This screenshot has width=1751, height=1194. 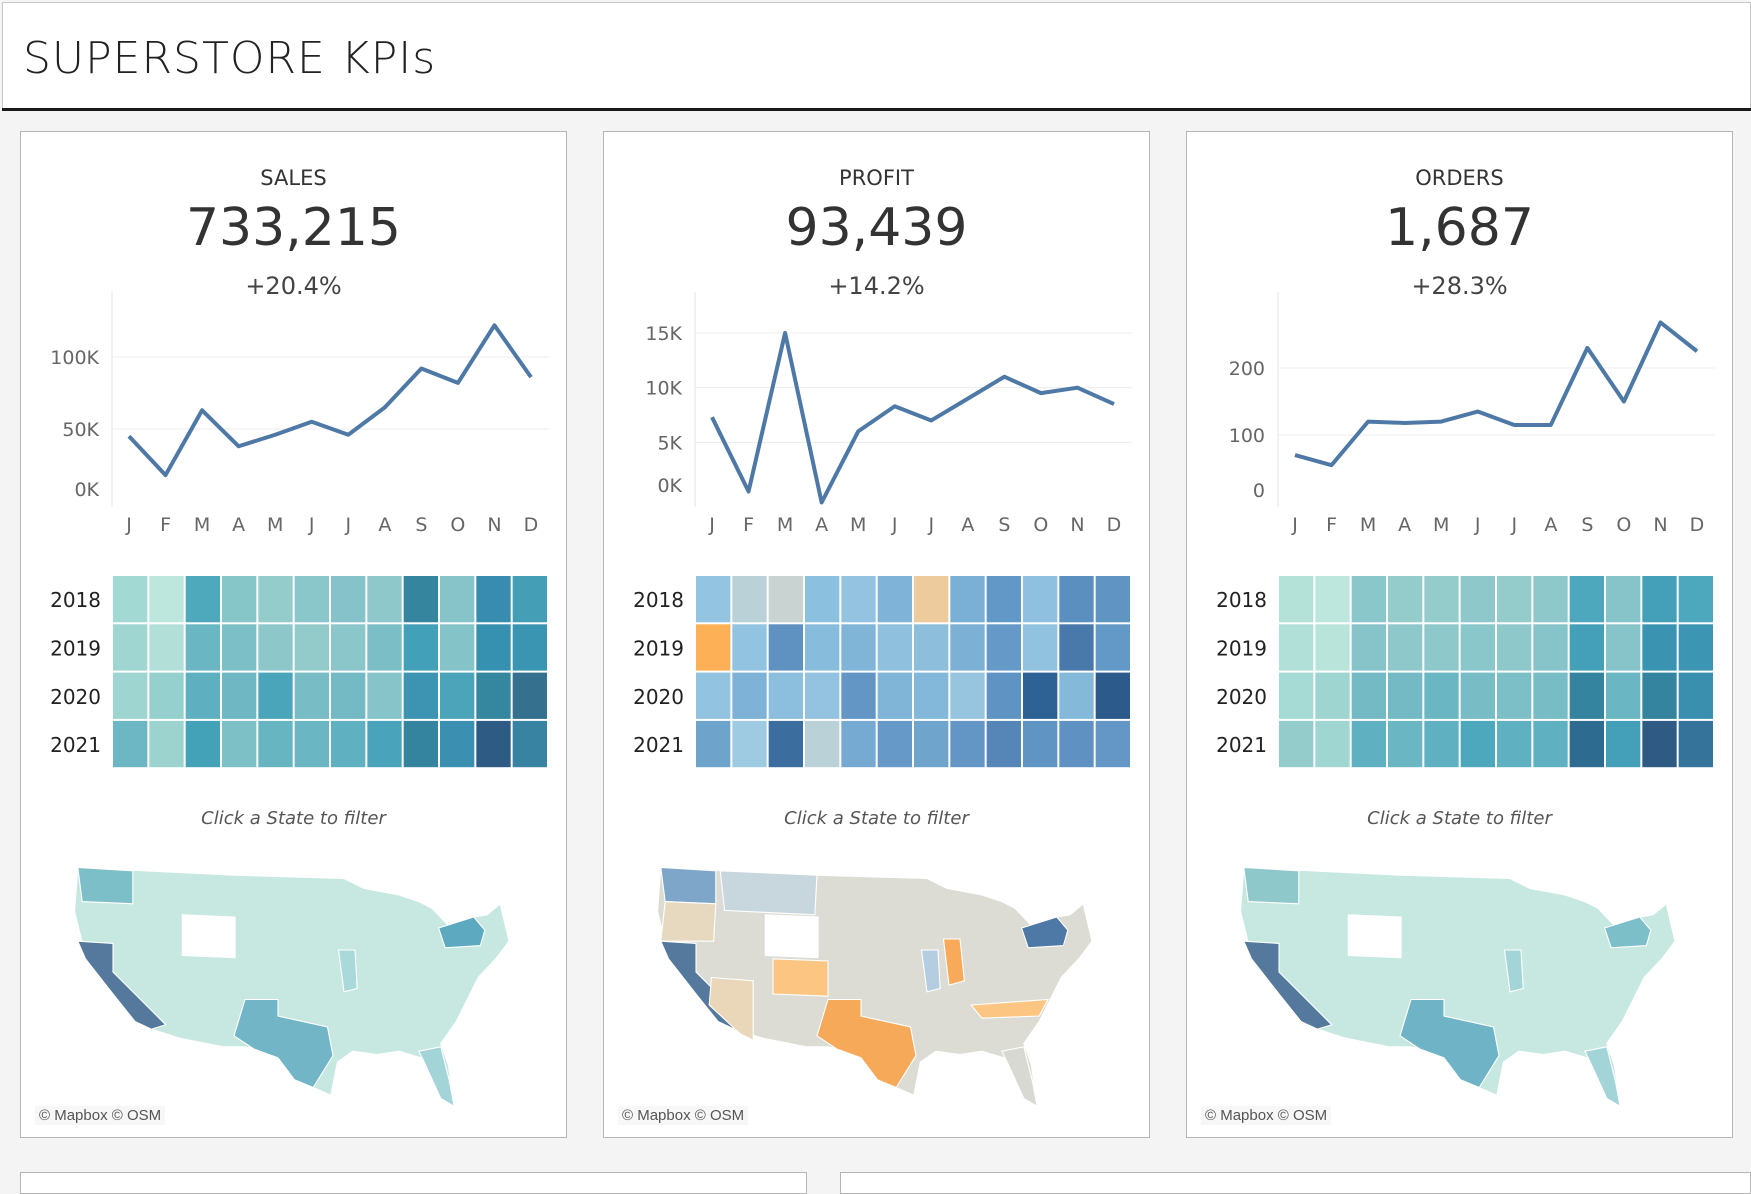 I want to click on us-map, so click(x=291, y=987).